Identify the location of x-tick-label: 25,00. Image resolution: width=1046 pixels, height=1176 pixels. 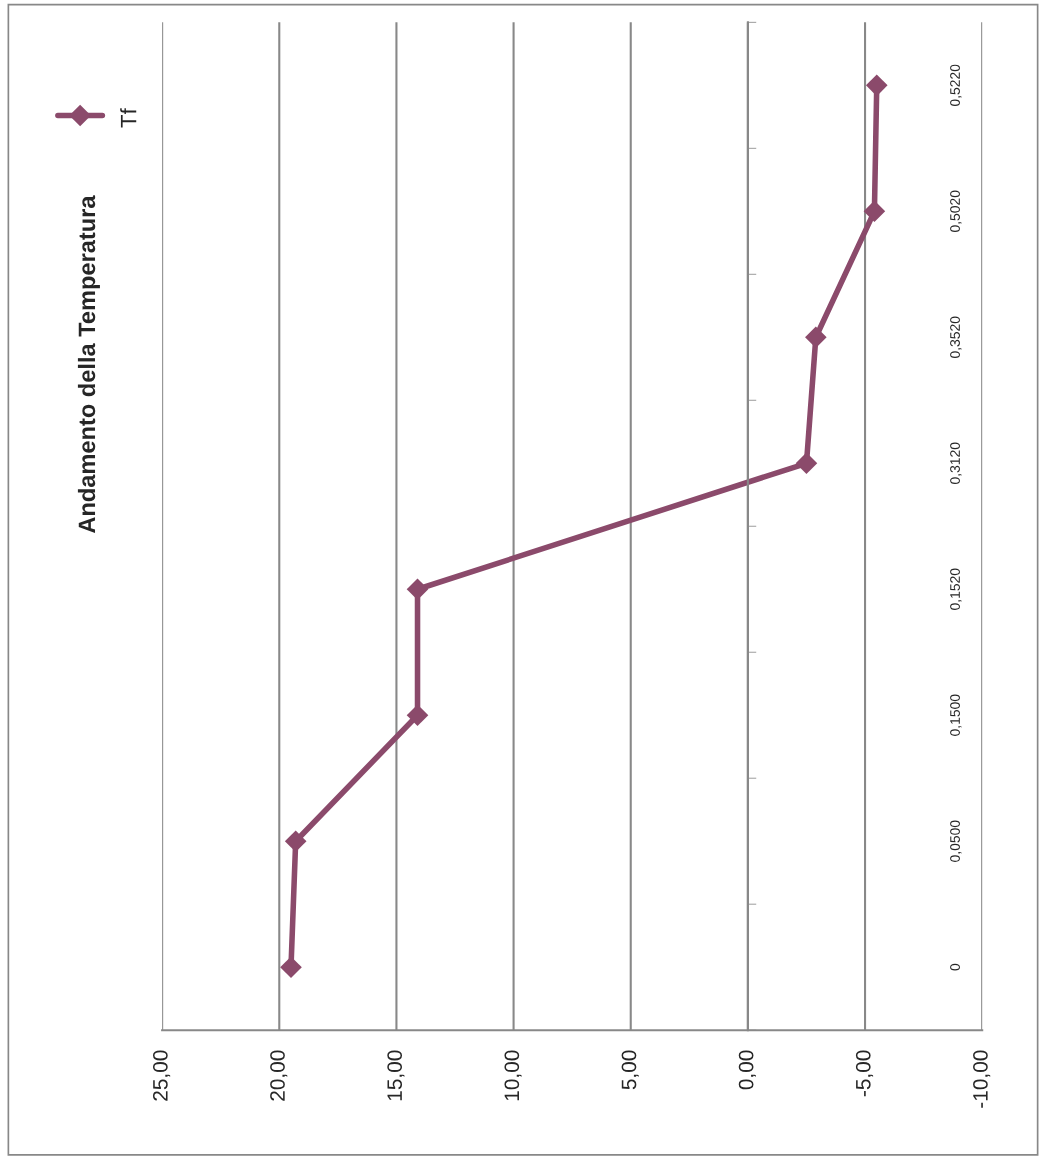
(161, 1075).